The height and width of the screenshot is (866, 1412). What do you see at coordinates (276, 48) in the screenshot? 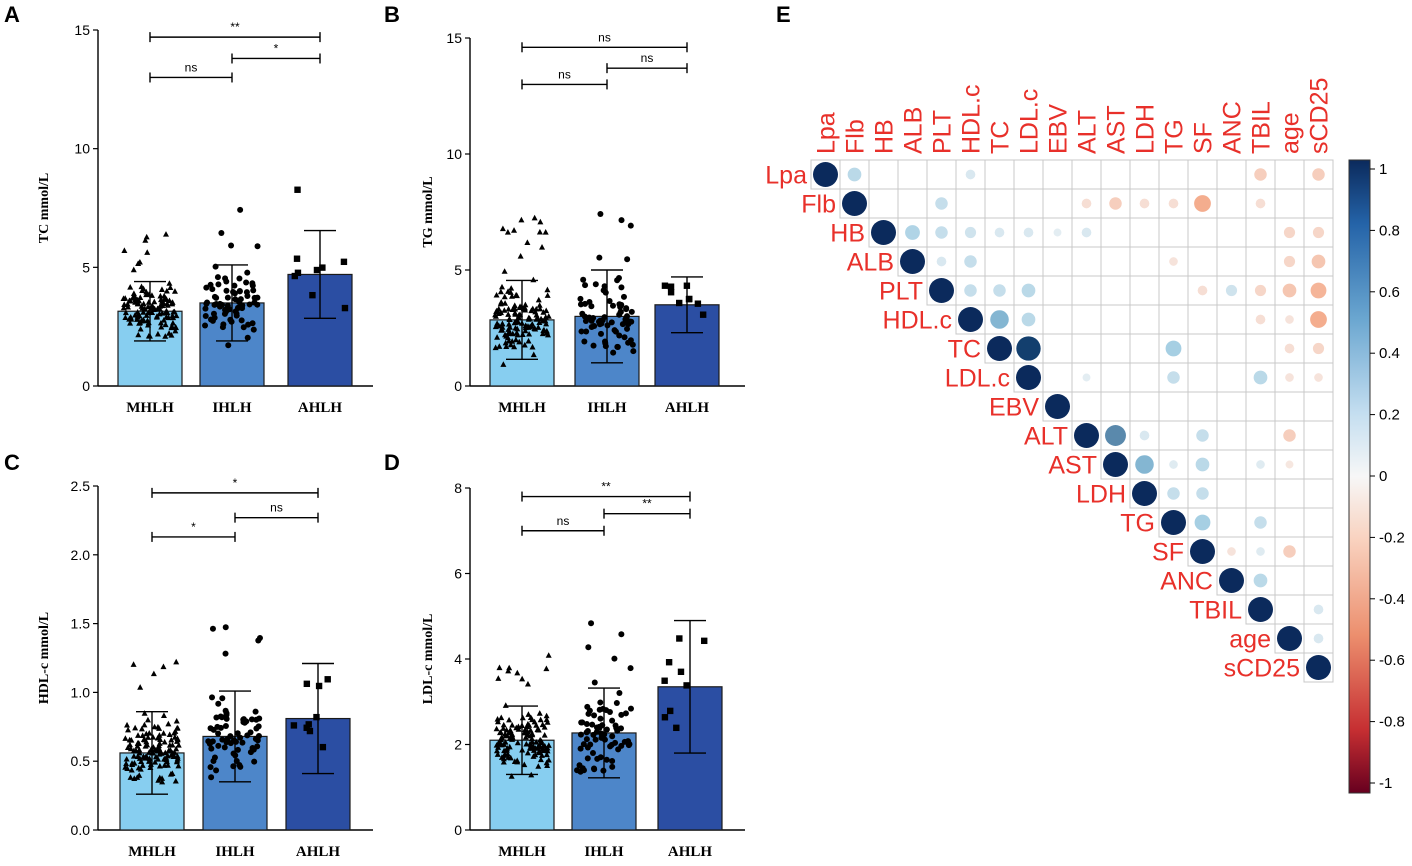
I see `significance-label: *` at bounding box center [276, 48].